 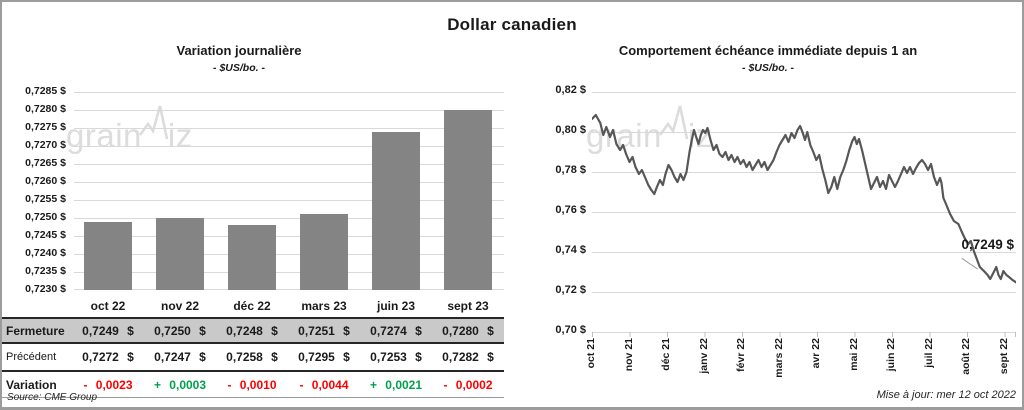 I want to click on y-axis-label: 0,80 $, so click(x=570, y=130).